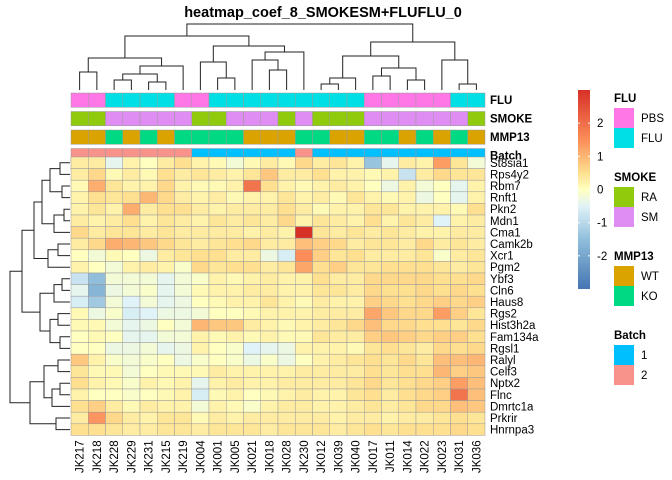  Describe the element at coordinates (443, 456) in the screenshot. I see `column-label: JK023` at that location.